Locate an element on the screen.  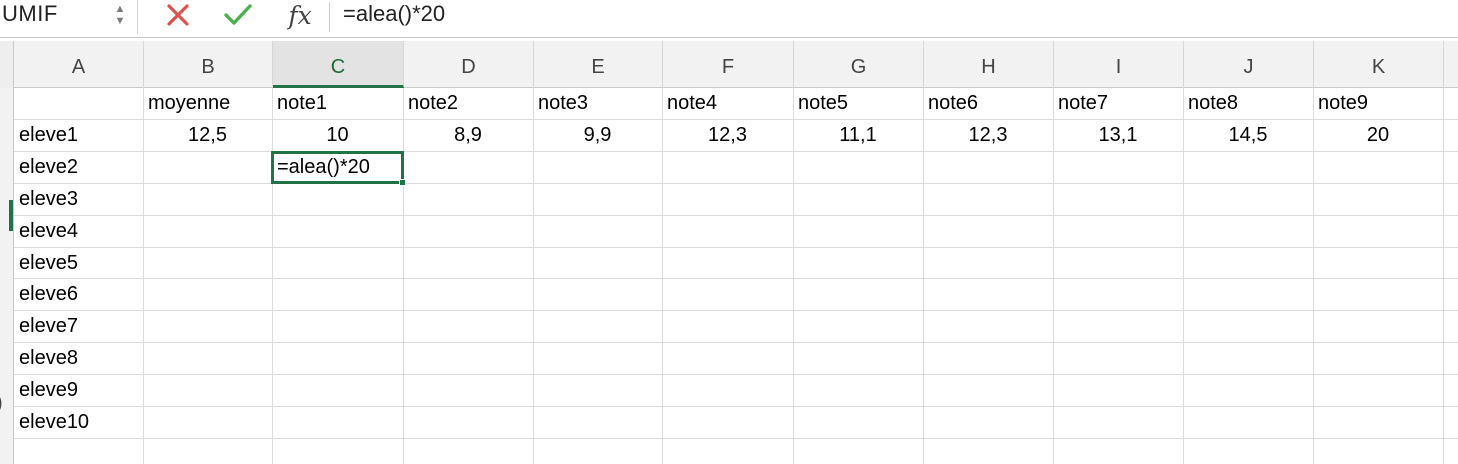
column-header-b: B is located at coordinates (208, 64).